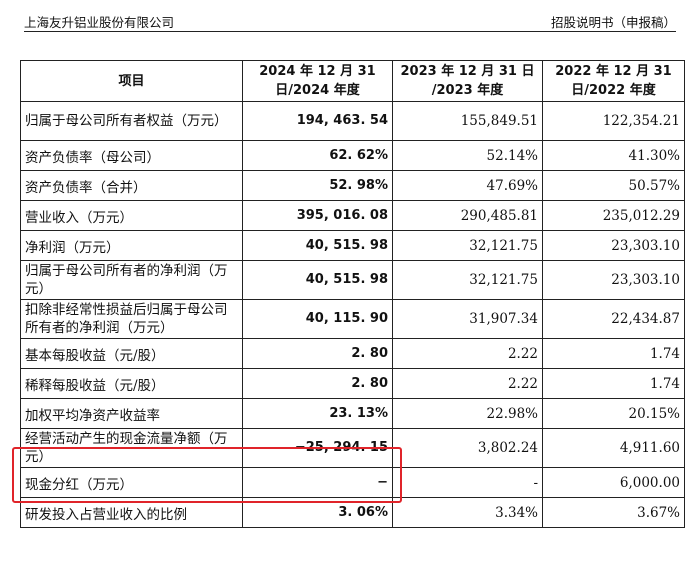 The image size is (692, 571). What do you see at coordinates (317, 81) in the screenshot?
I see `column-header-2024: 2024 年 12 月 31 日/2024 年度` at bounding box center [317, 81].